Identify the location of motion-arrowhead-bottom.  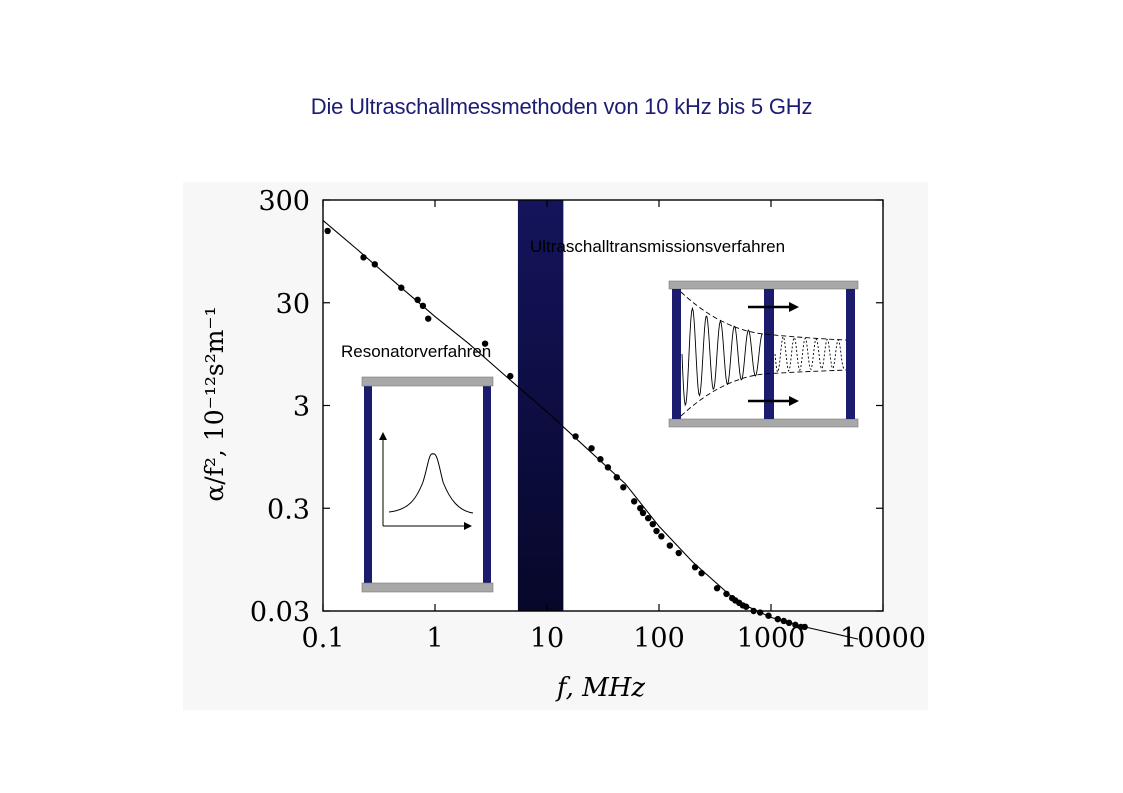
(794, 401).